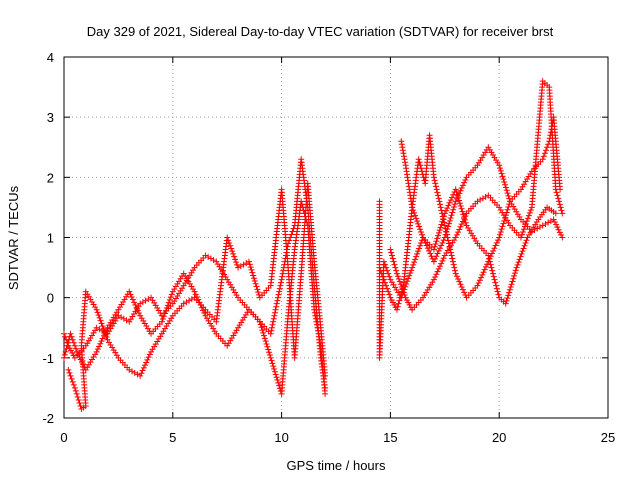 The height and width of the screenshot is (480, 640). I want to click on y-tick-label: 3, so click(50, 117).